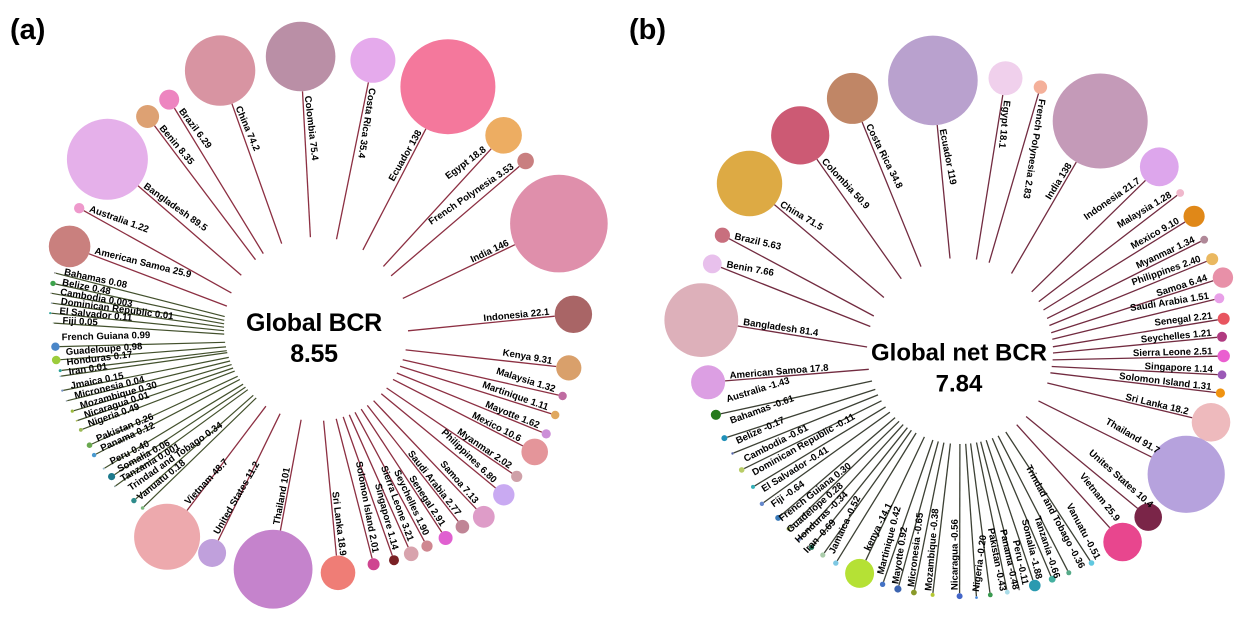 The image size is (1249, 630). What do you see at coordinates (314, 354) in the screenshot?
I see `svg-text: 8.55` at bounding box center [314, 354].